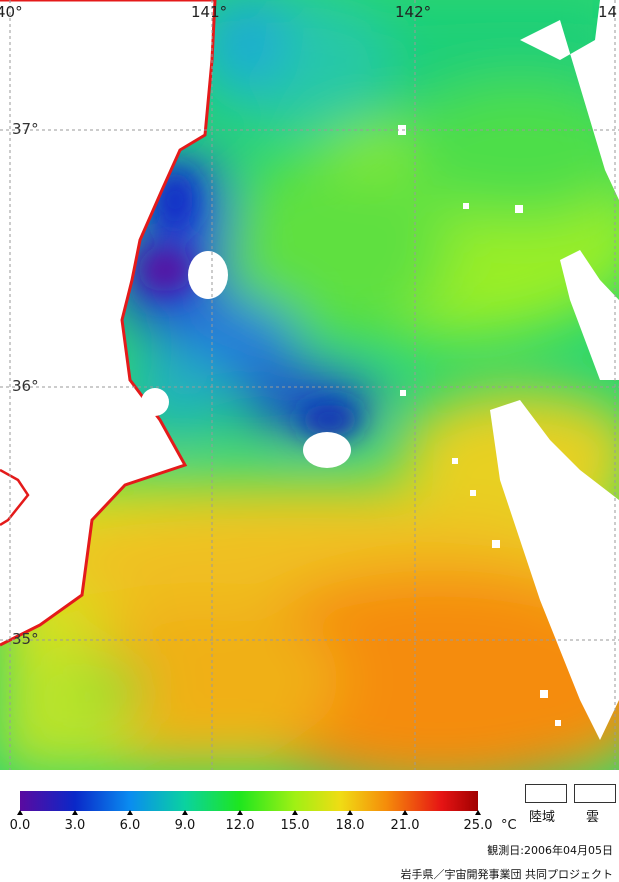 Image resolution: width=619 pixels, height=882 pixels. Describe the element at coordinates (595, 793) in the screenshot. I see `cloud-key-swatch` at that location.